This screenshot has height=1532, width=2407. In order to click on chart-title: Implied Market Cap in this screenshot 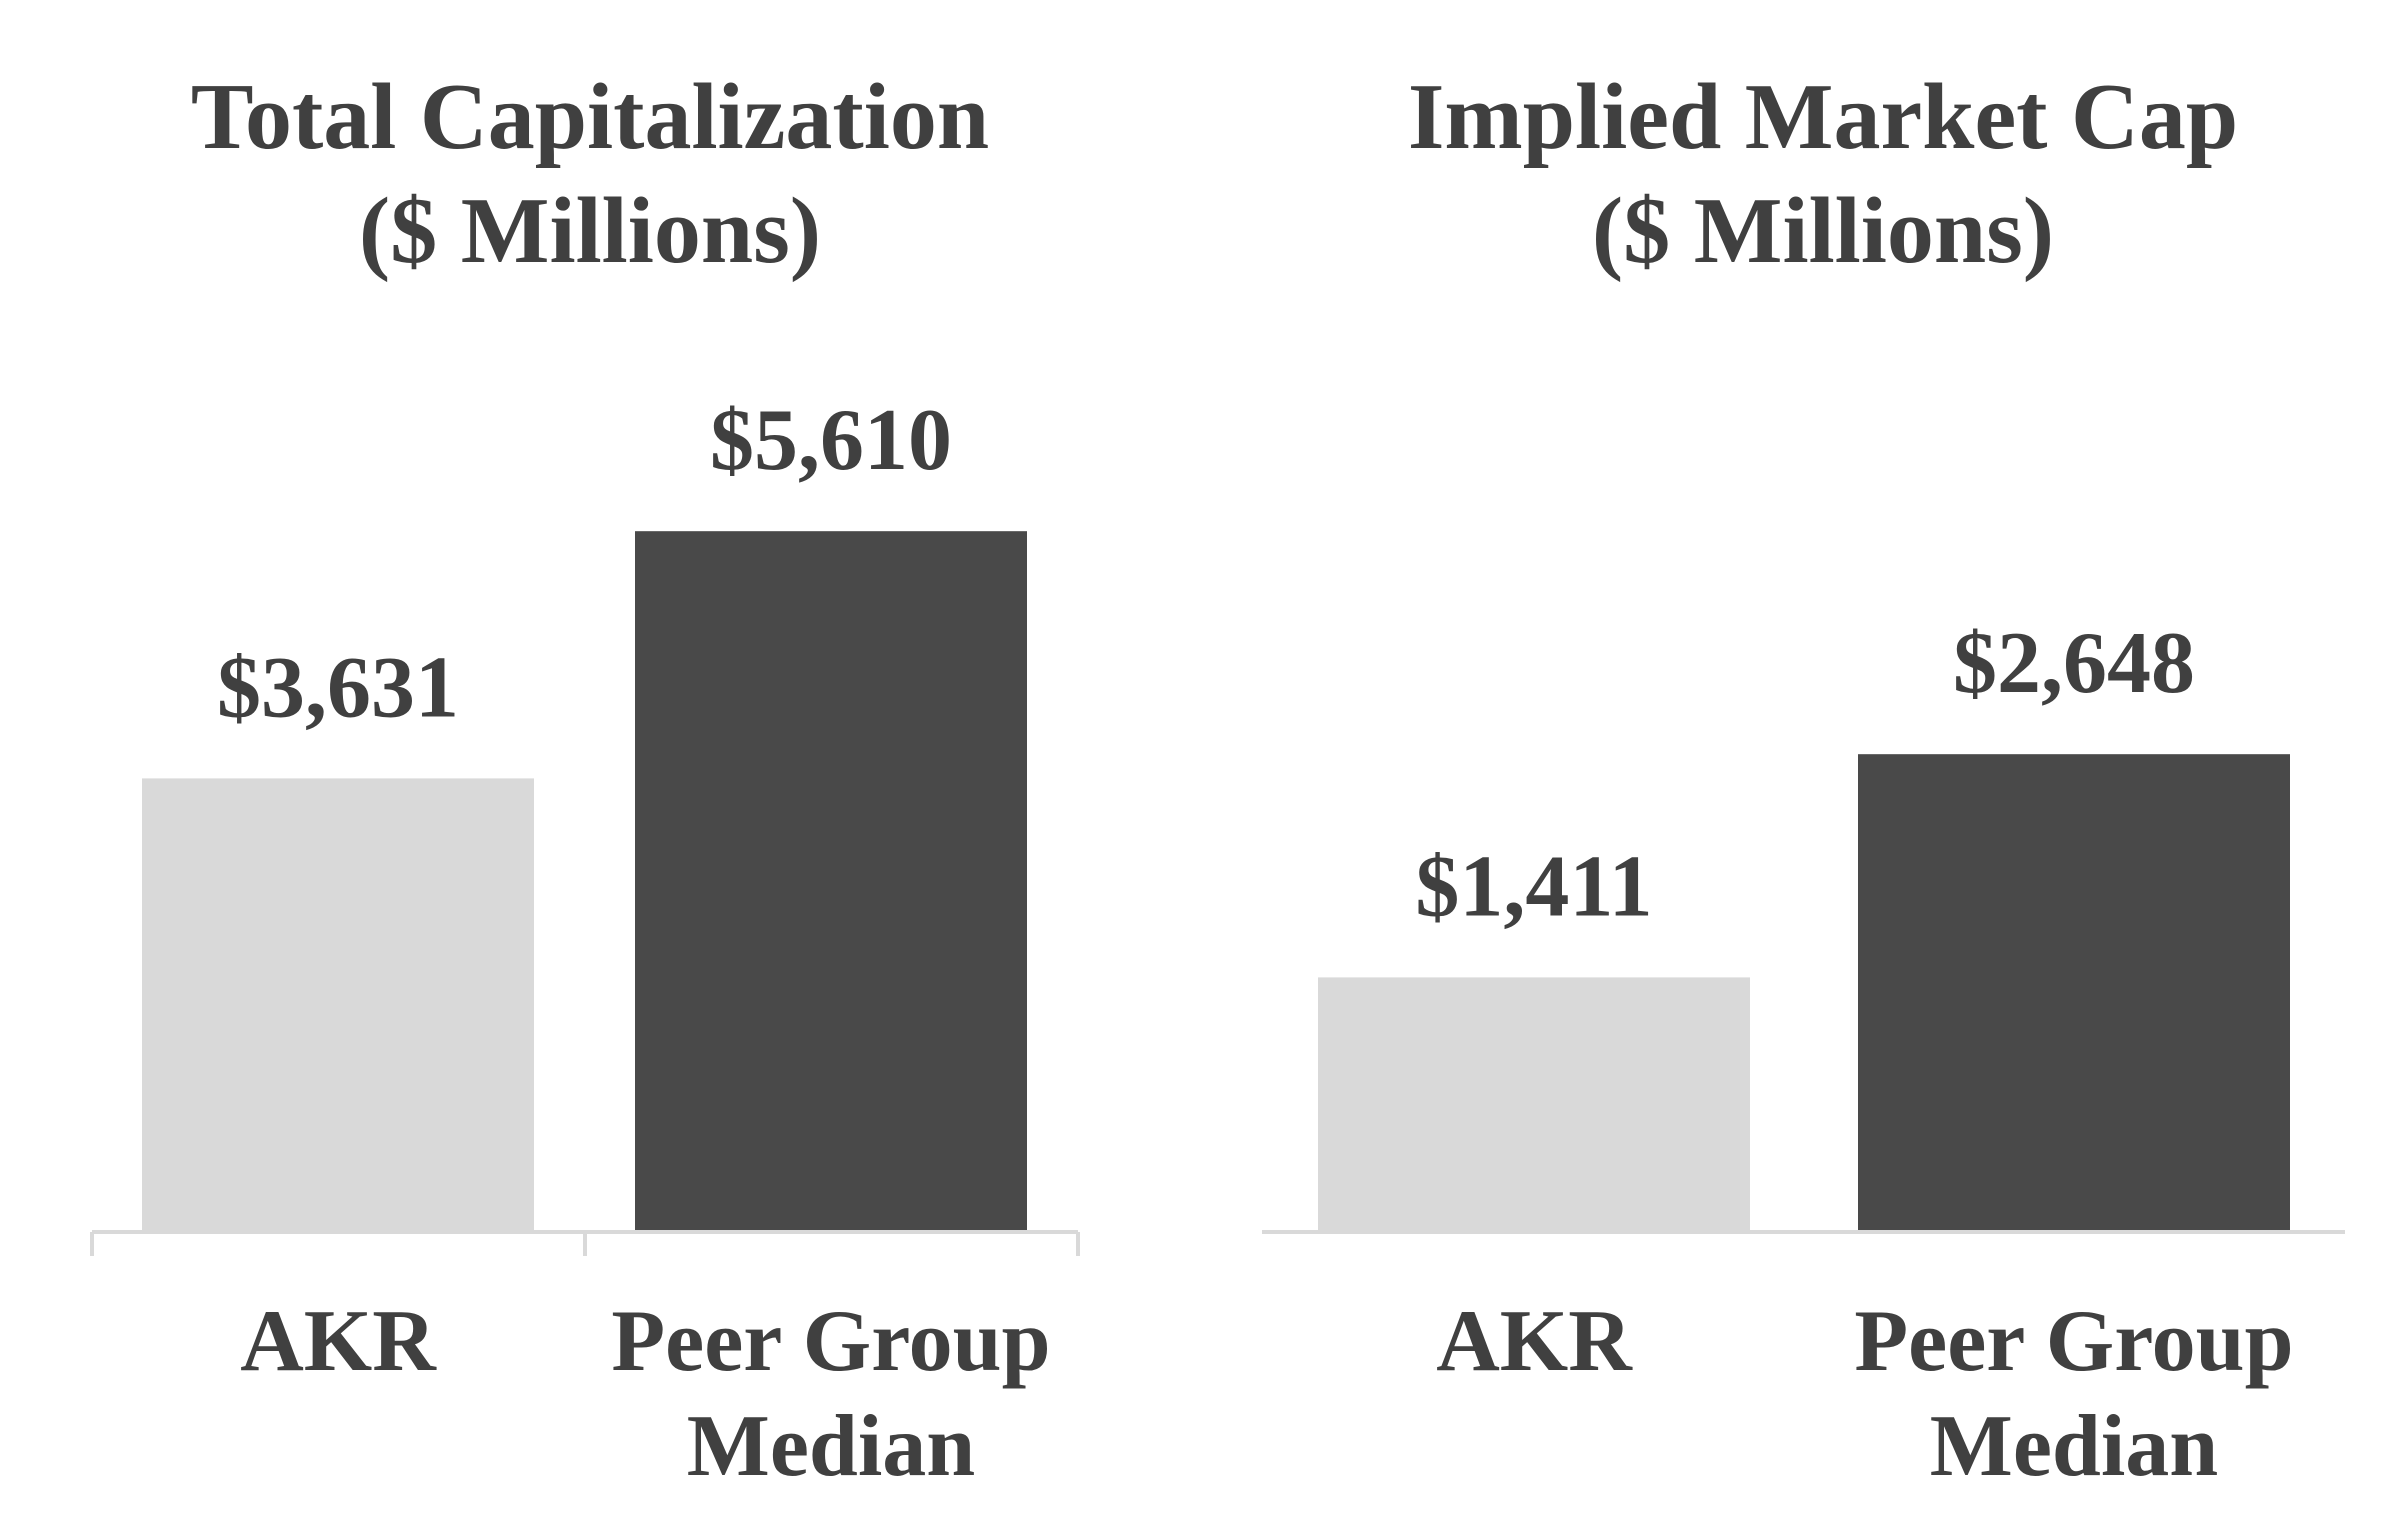, I will do `click(1823, 117)`.